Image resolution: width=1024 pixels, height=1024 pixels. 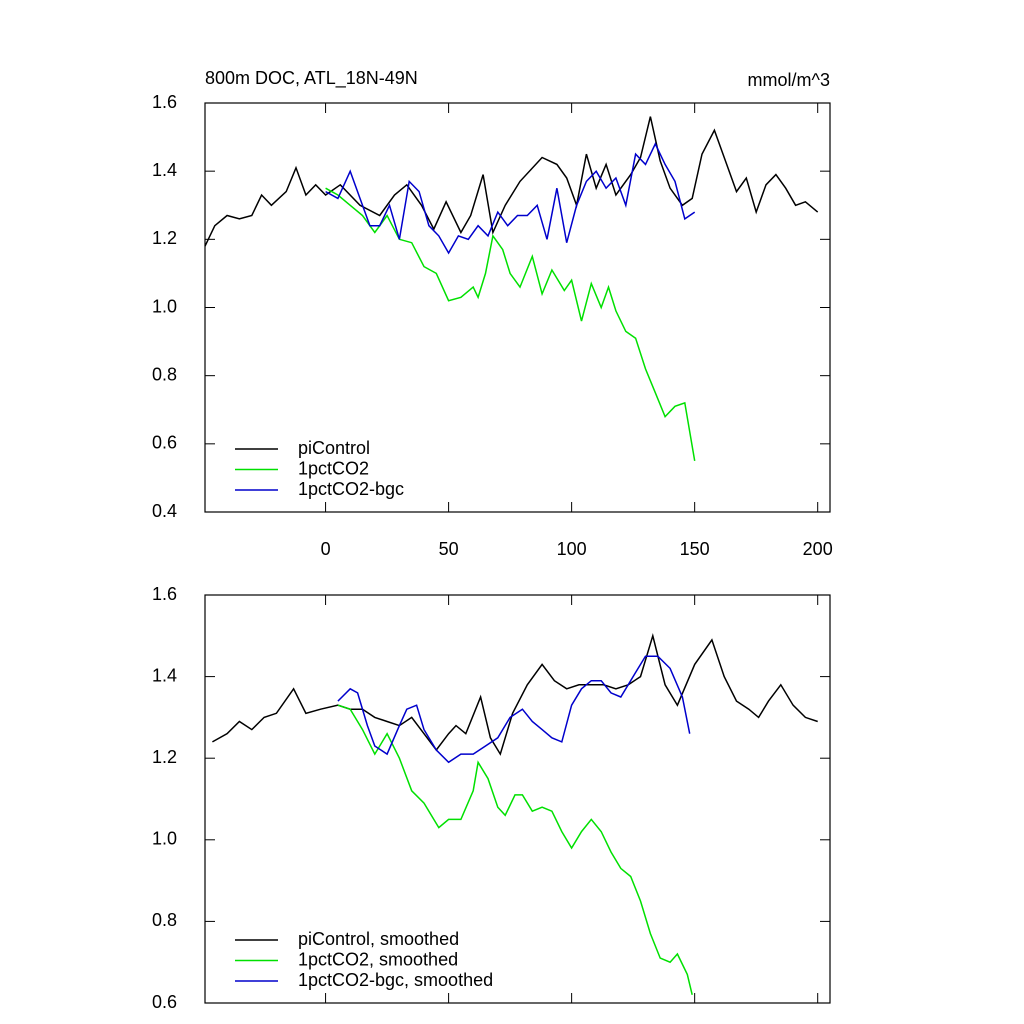 What do you see at coordinates (449, 549) in the screenshot?
I see `x-tick-label: 50` at bounding box center [449, 549].